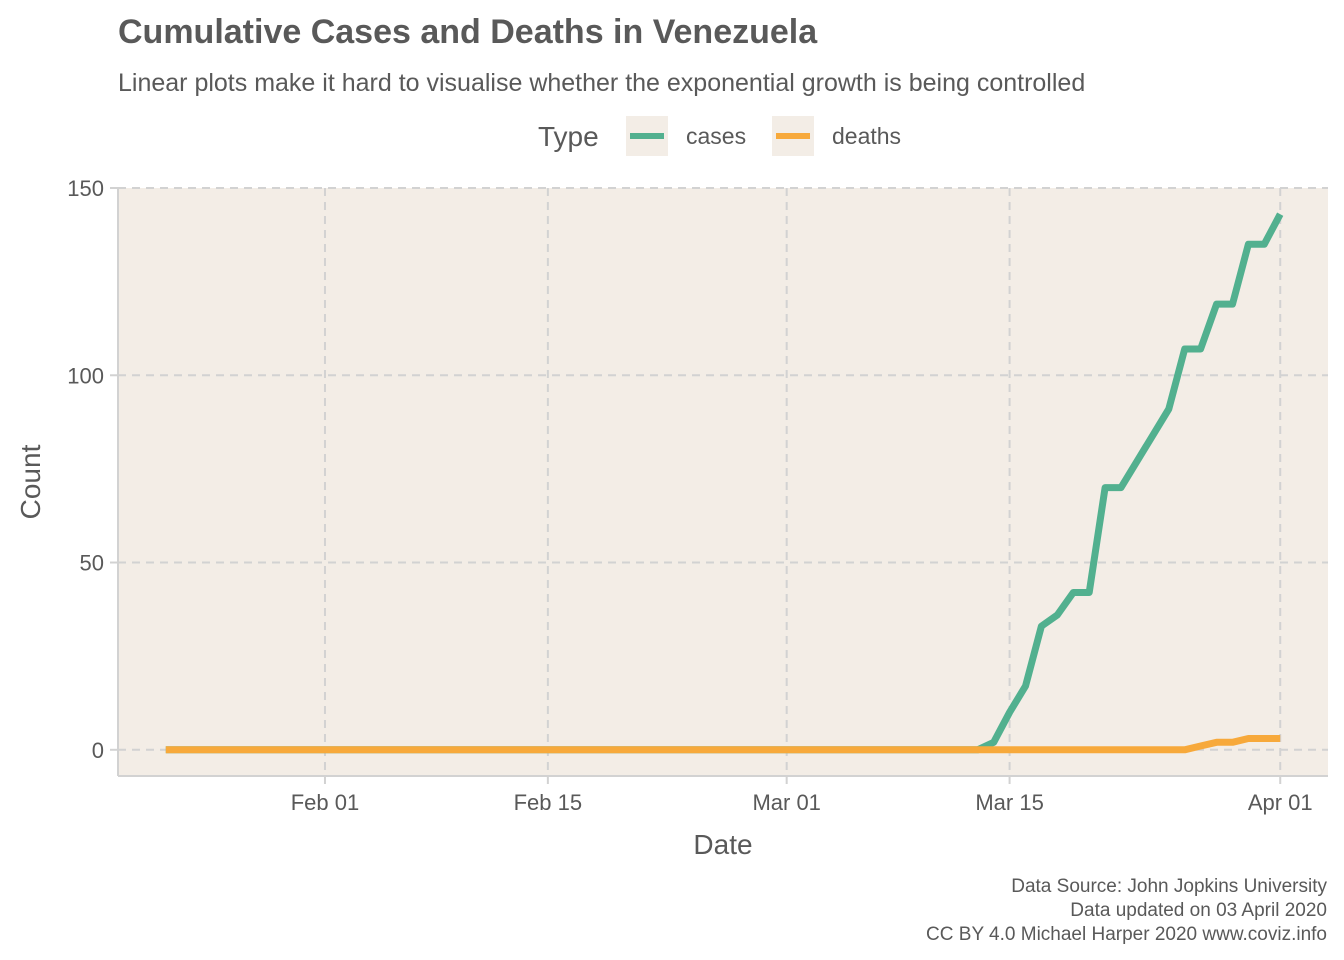 The height and width of the screenshot is (960, 1344). I want to click on x-tick-label: Apr 01, so click(1280, 802).